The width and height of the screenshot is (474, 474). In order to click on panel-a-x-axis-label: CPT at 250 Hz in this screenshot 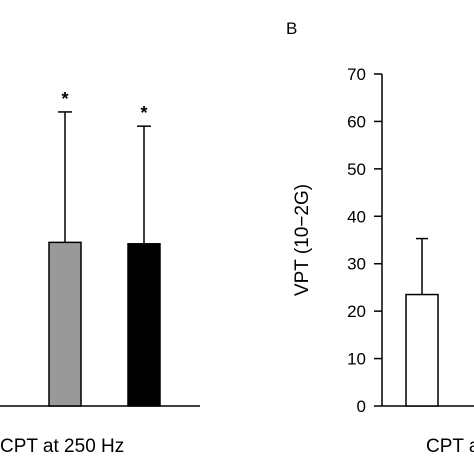, I will do `click(62, 446)`.